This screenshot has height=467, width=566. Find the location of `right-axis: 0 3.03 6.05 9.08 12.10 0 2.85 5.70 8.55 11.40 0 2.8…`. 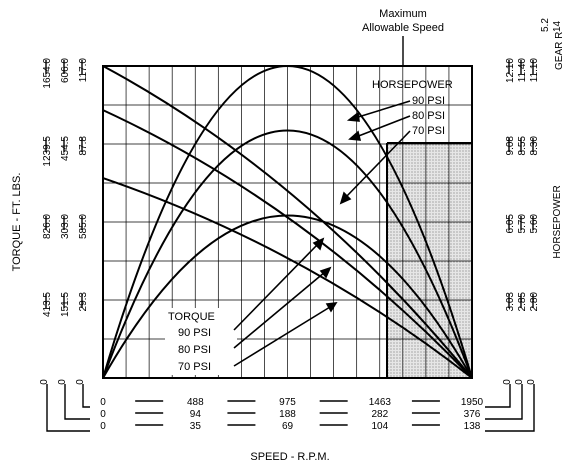

right-axis: 0 3.03 6.05 9.08 12.10 0 2.85 5.70 8.55 11.40 0 2.8… is located at coordinates (521, 221).